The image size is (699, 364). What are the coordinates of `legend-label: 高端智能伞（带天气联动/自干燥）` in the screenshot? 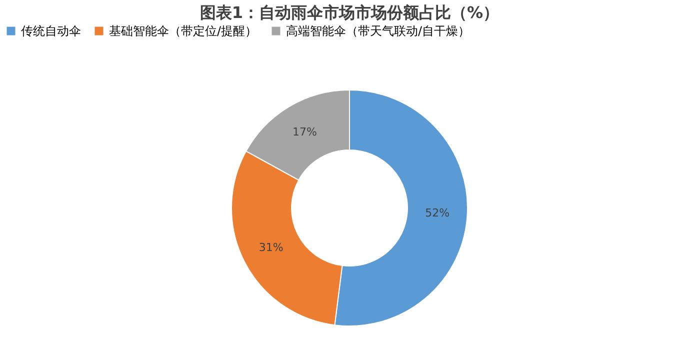 It's located at (378, 31).